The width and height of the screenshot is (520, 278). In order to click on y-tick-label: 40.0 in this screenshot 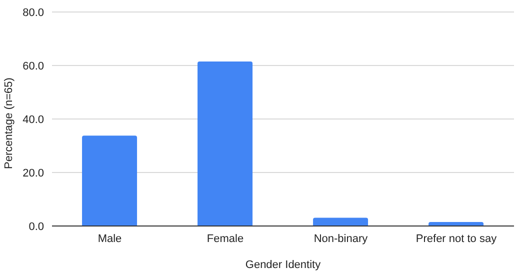, I will do `click(33, 120)`.